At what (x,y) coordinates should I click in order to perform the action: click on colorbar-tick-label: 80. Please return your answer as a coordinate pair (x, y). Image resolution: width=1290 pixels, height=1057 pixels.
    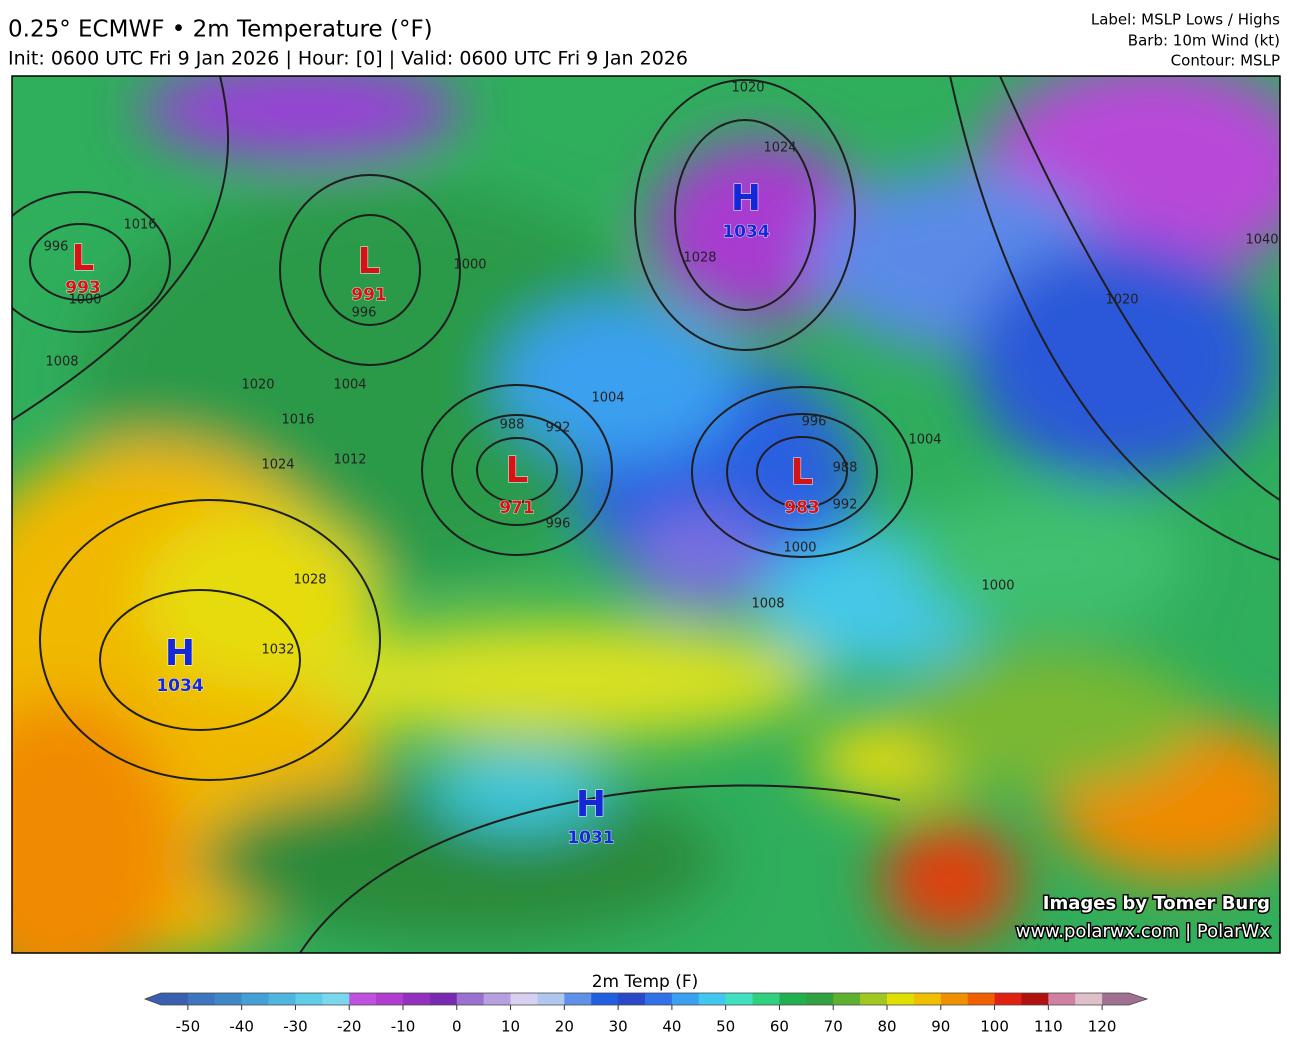
    Looking at the image, I should click on (886, 1027).